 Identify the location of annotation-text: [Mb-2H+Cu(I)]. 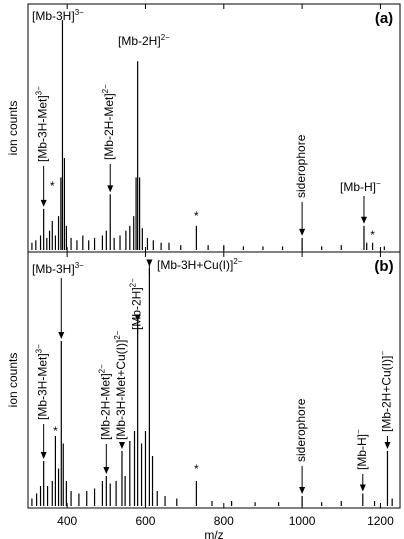
(387, 394).